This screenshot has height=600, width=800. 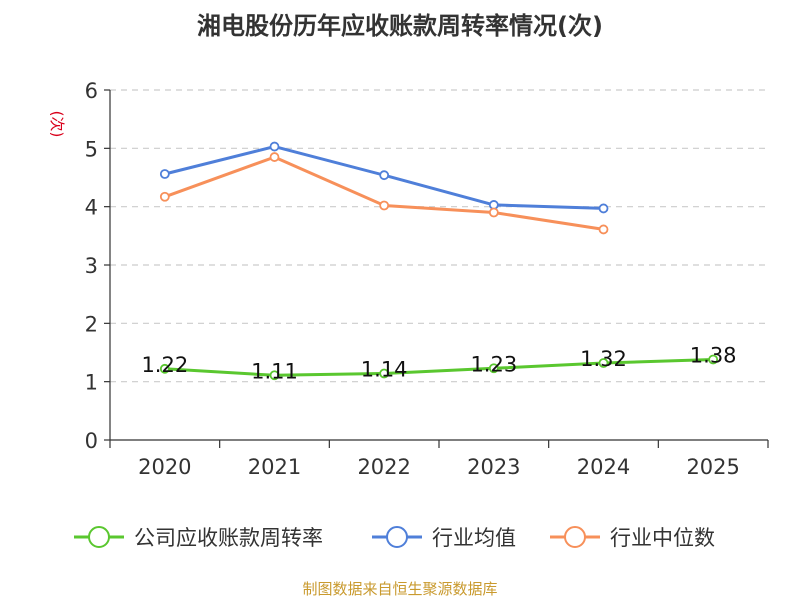 I want to click on y-tick-label: 1, so click(x=91, y=383).